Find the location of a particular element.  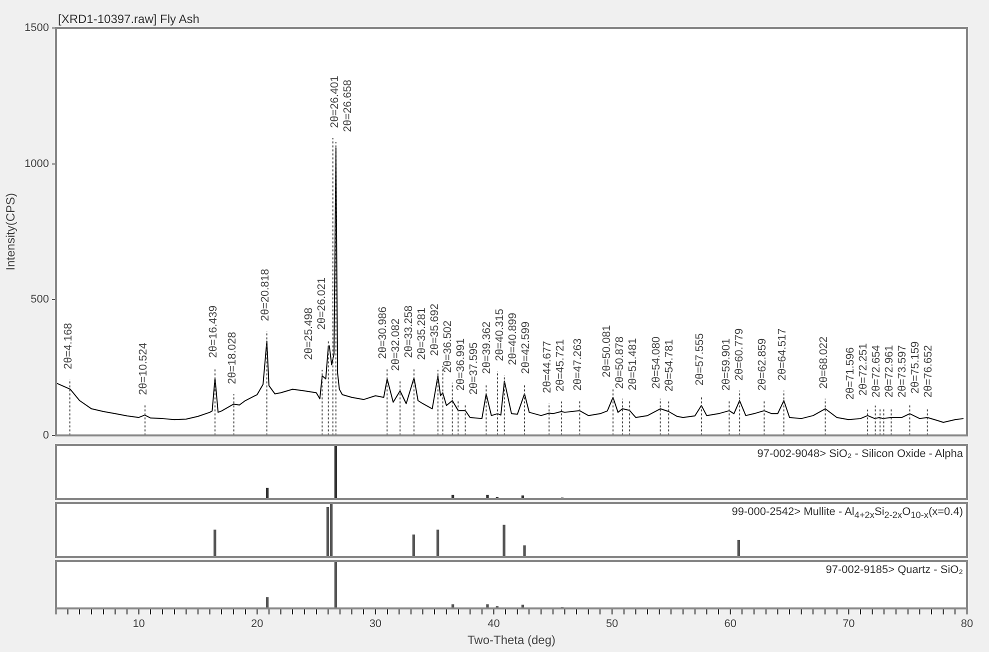

ref-line-label: 2θ=35.692 is located at coordinates (434, 330).